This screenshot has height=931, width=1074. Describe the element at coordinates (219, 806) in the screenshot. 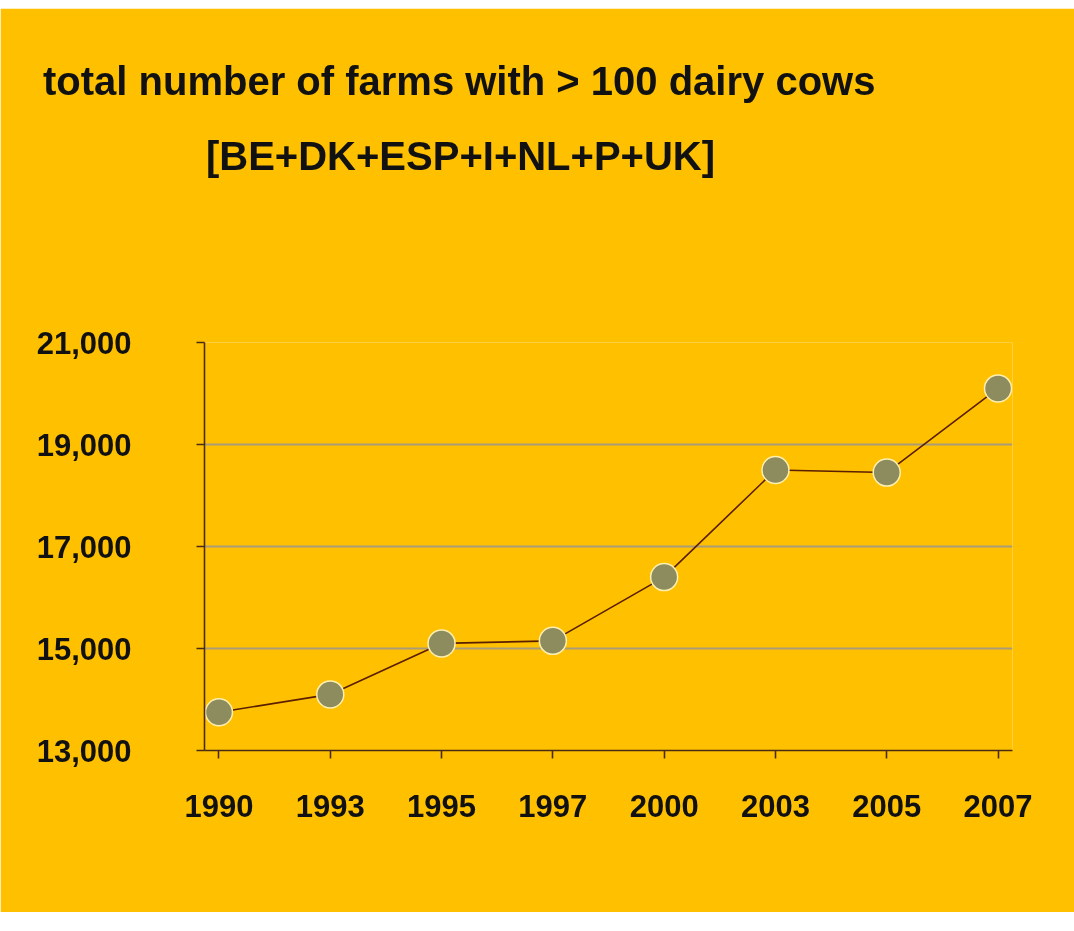

I see `x-tick-label: 1990` at that location.